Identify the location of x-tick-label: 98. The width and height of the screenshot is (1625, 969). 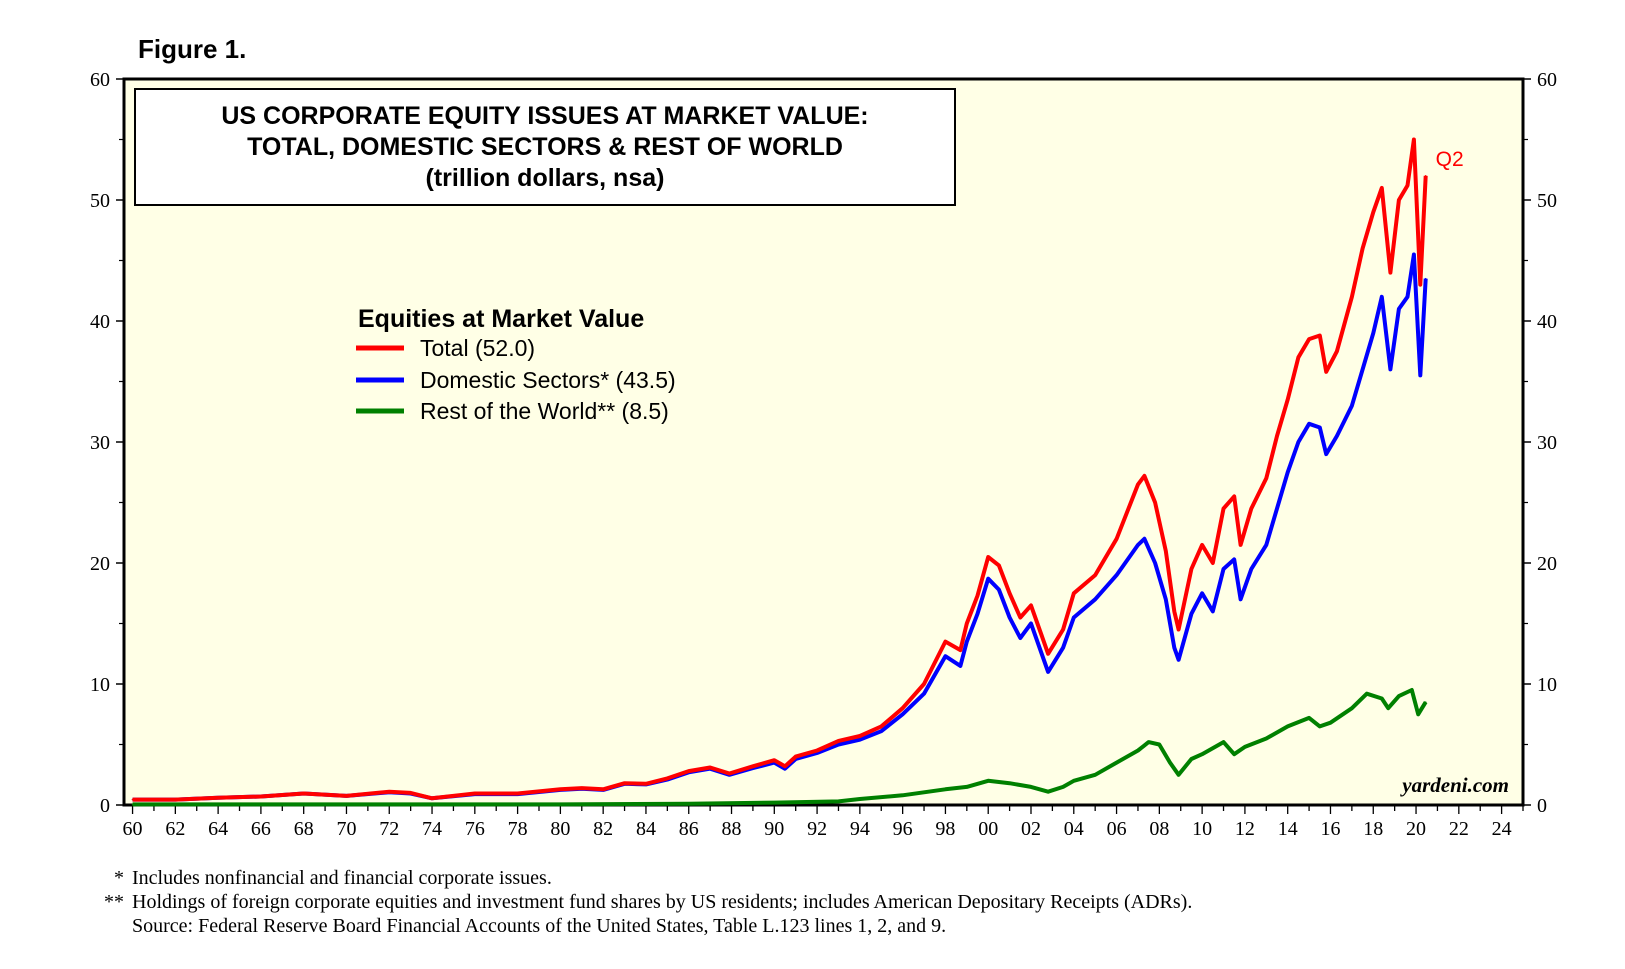
(945, 829).